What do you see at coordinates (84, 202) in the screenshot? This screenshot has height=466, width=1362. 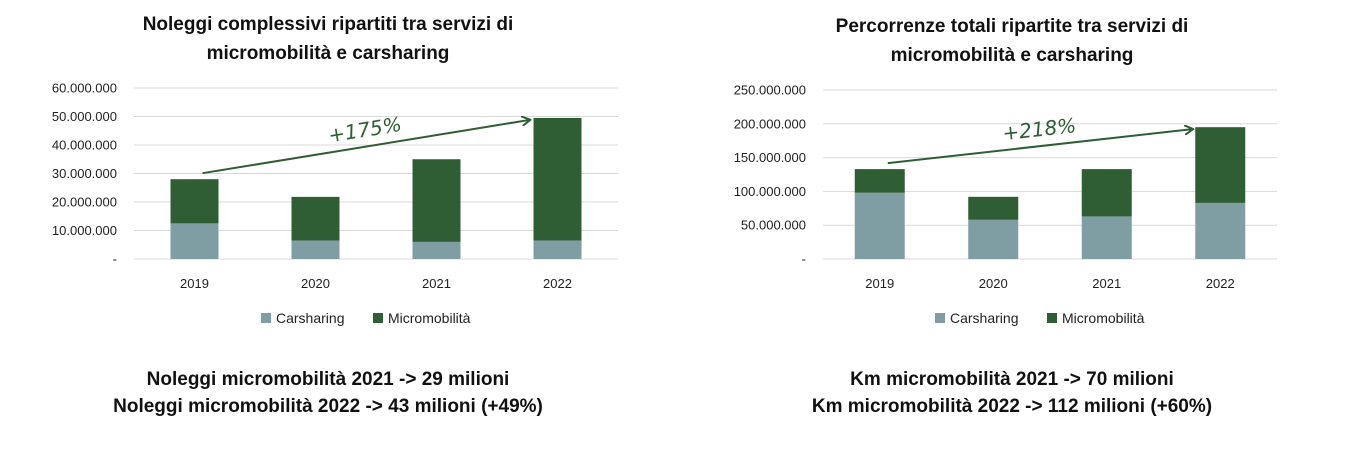 I see `y-tick-label: 20.000.000` at bounding box center [84, 202].